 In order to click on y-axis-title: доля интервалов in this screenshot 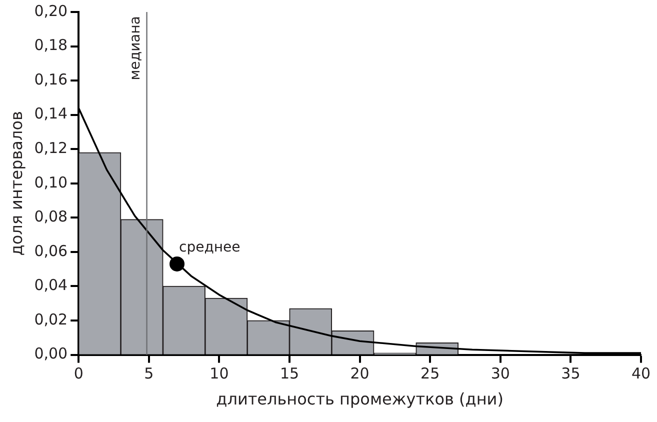, I will do `click(16, 183)`.